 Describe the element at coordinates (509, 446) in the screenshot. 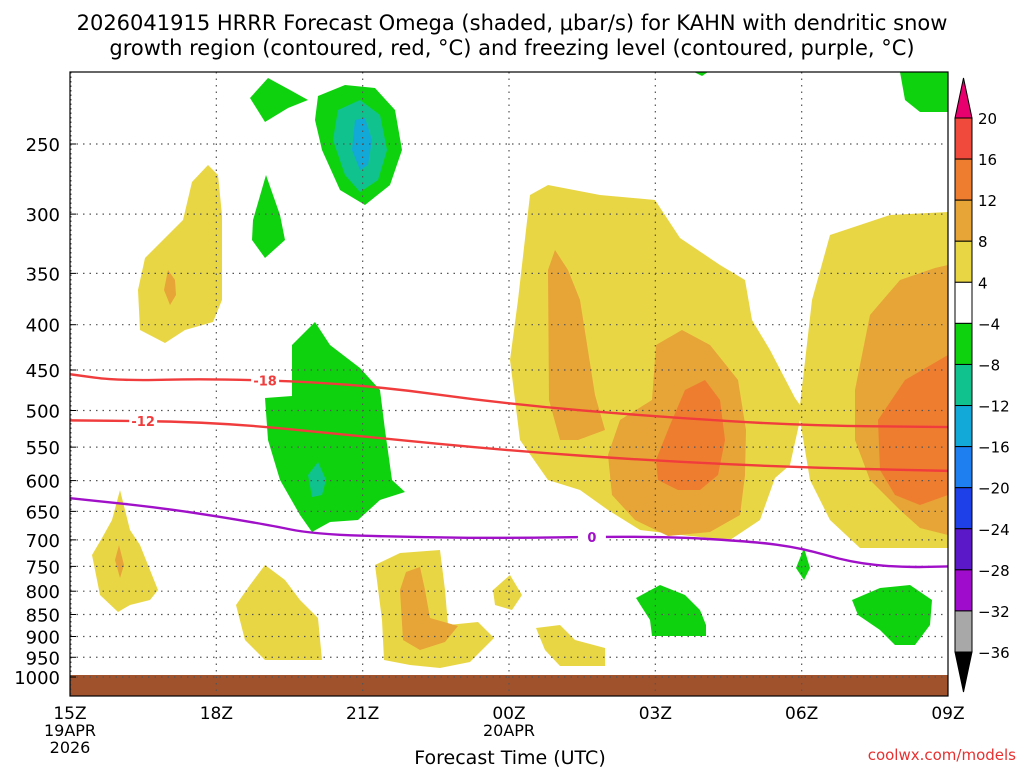

I see `contour-line--12` at that location.